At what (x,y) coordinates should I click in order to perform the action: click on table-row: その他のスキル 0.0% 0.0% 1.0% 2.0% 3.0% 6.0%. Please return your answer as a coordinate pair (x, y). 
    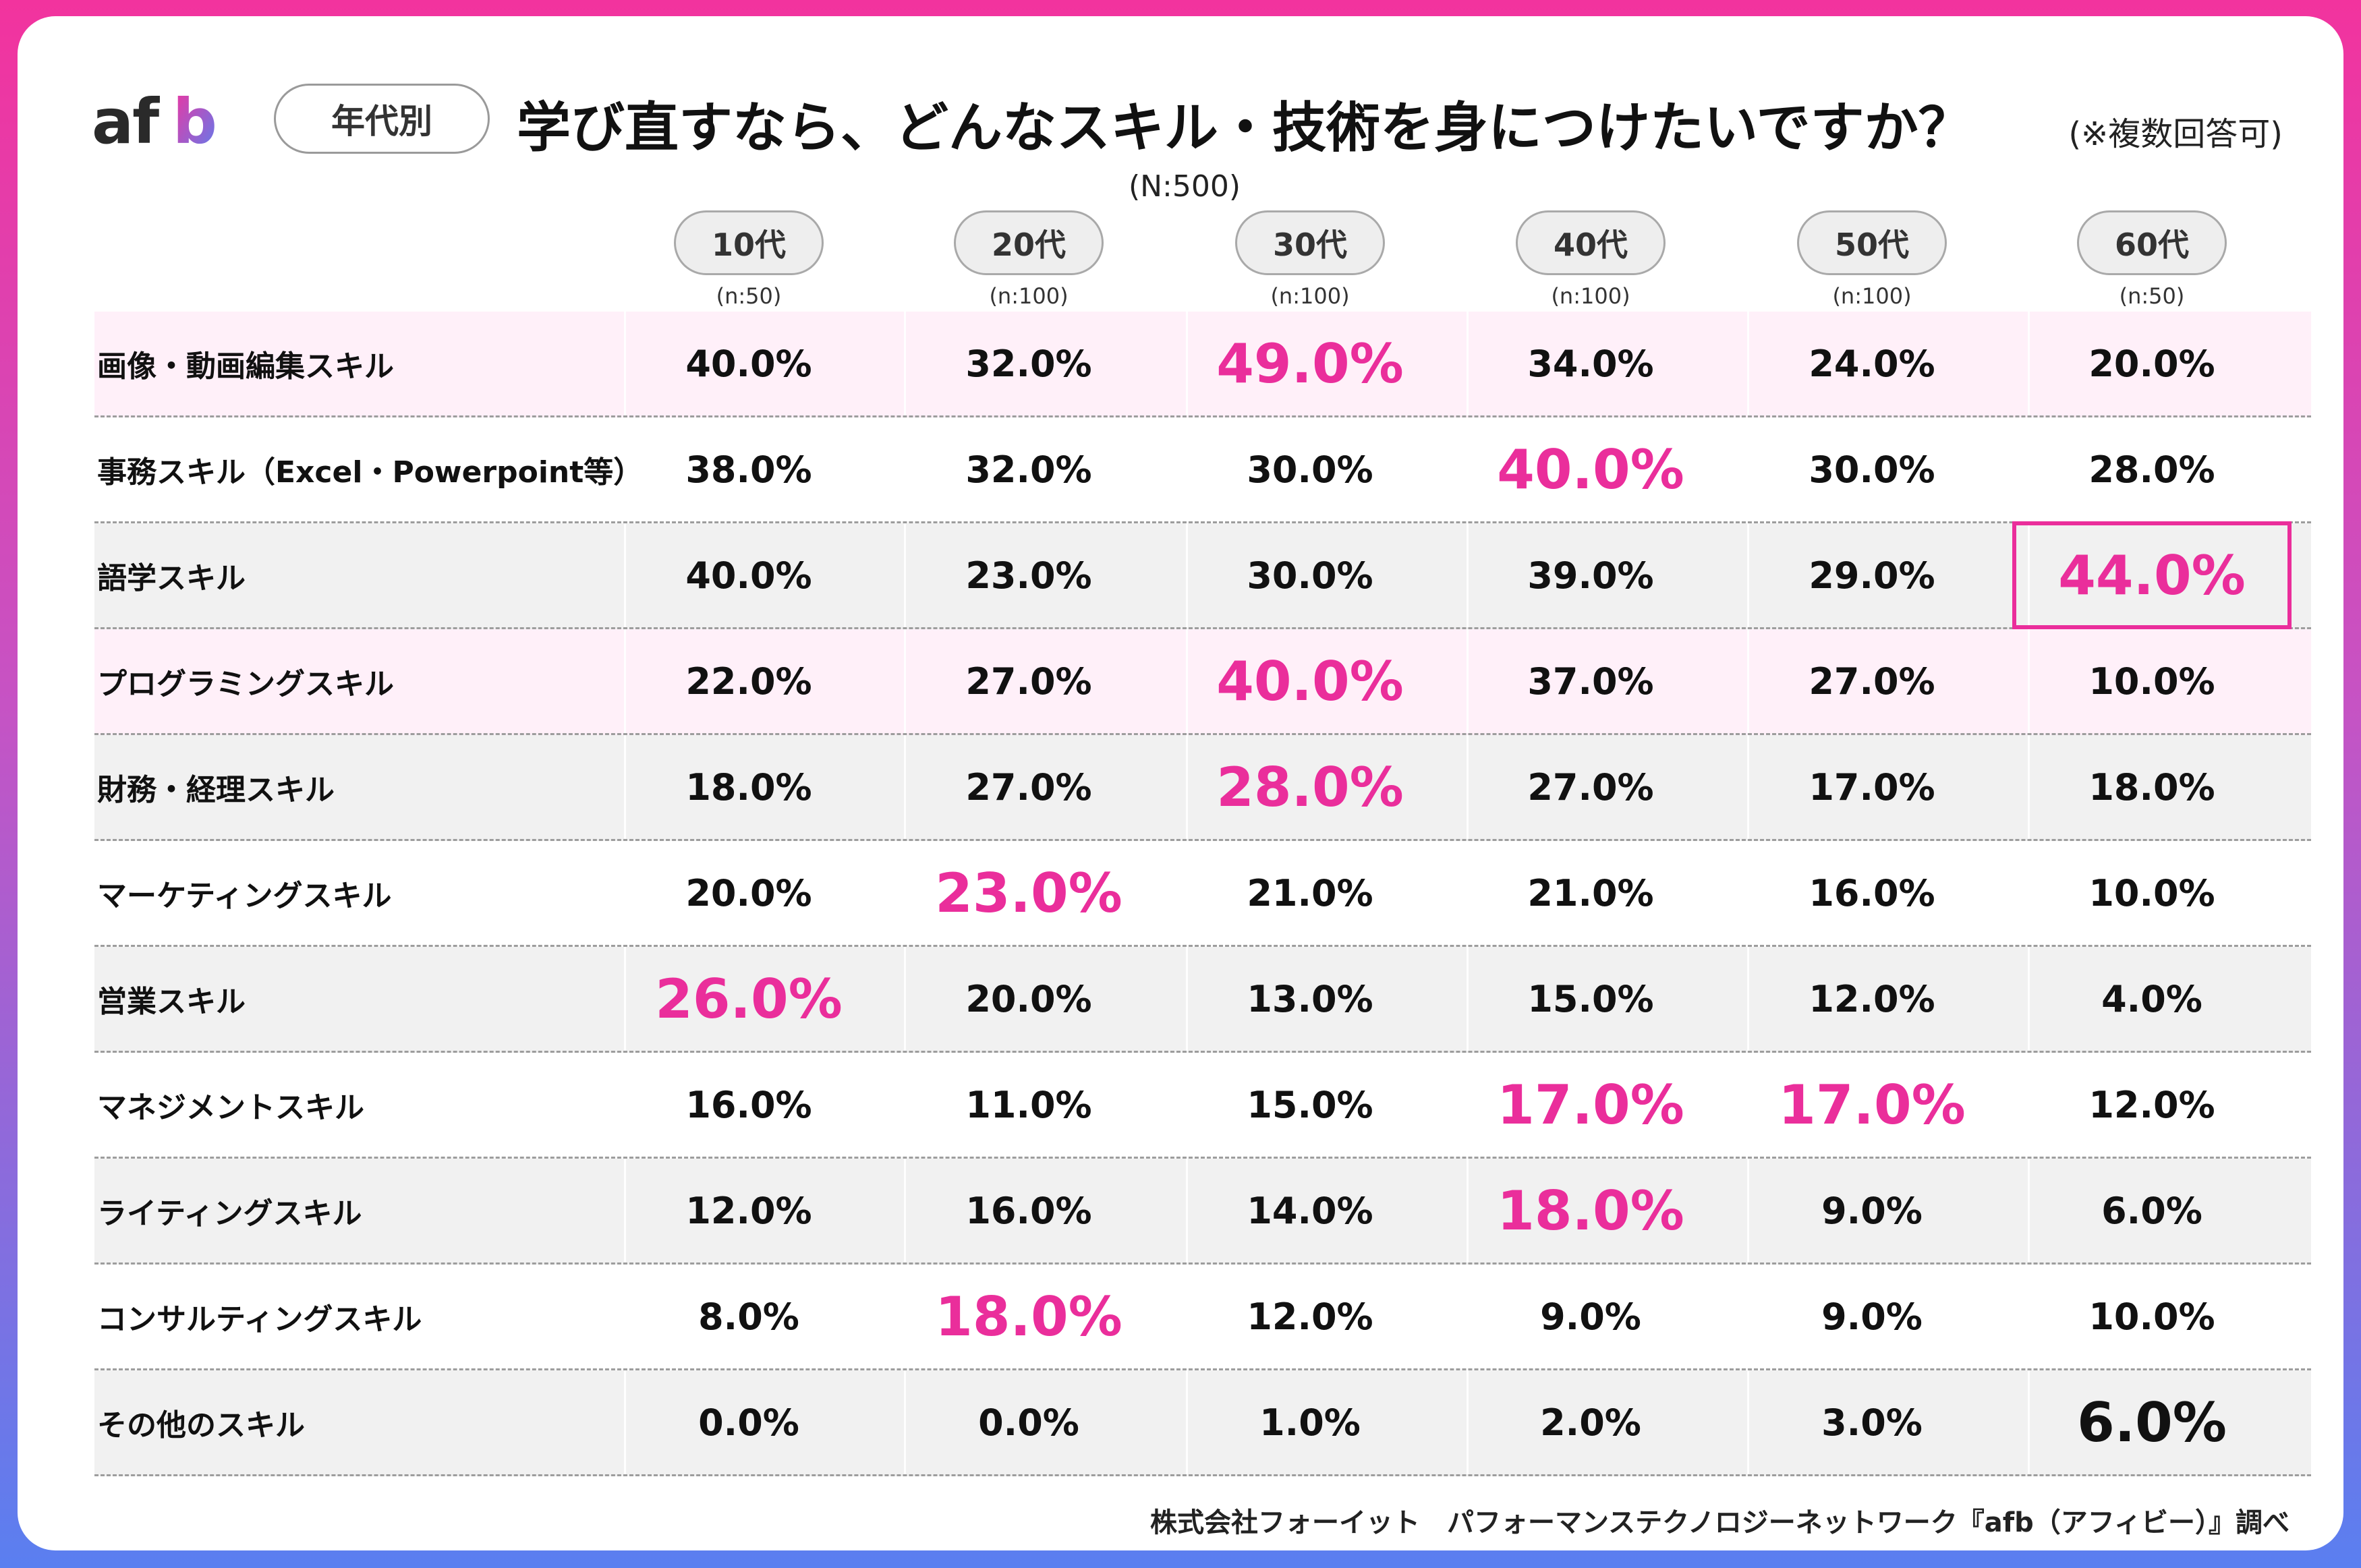
    Looking at the image, I should click on (1203, 1423).